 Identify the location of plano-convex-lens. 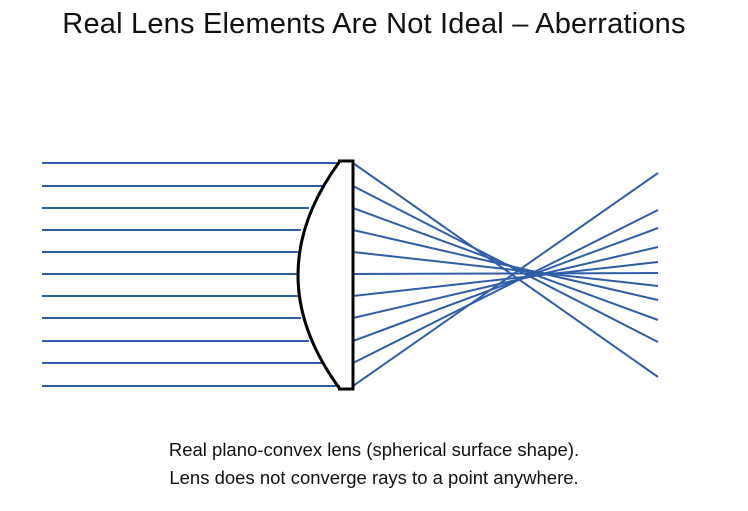
(325, 275).